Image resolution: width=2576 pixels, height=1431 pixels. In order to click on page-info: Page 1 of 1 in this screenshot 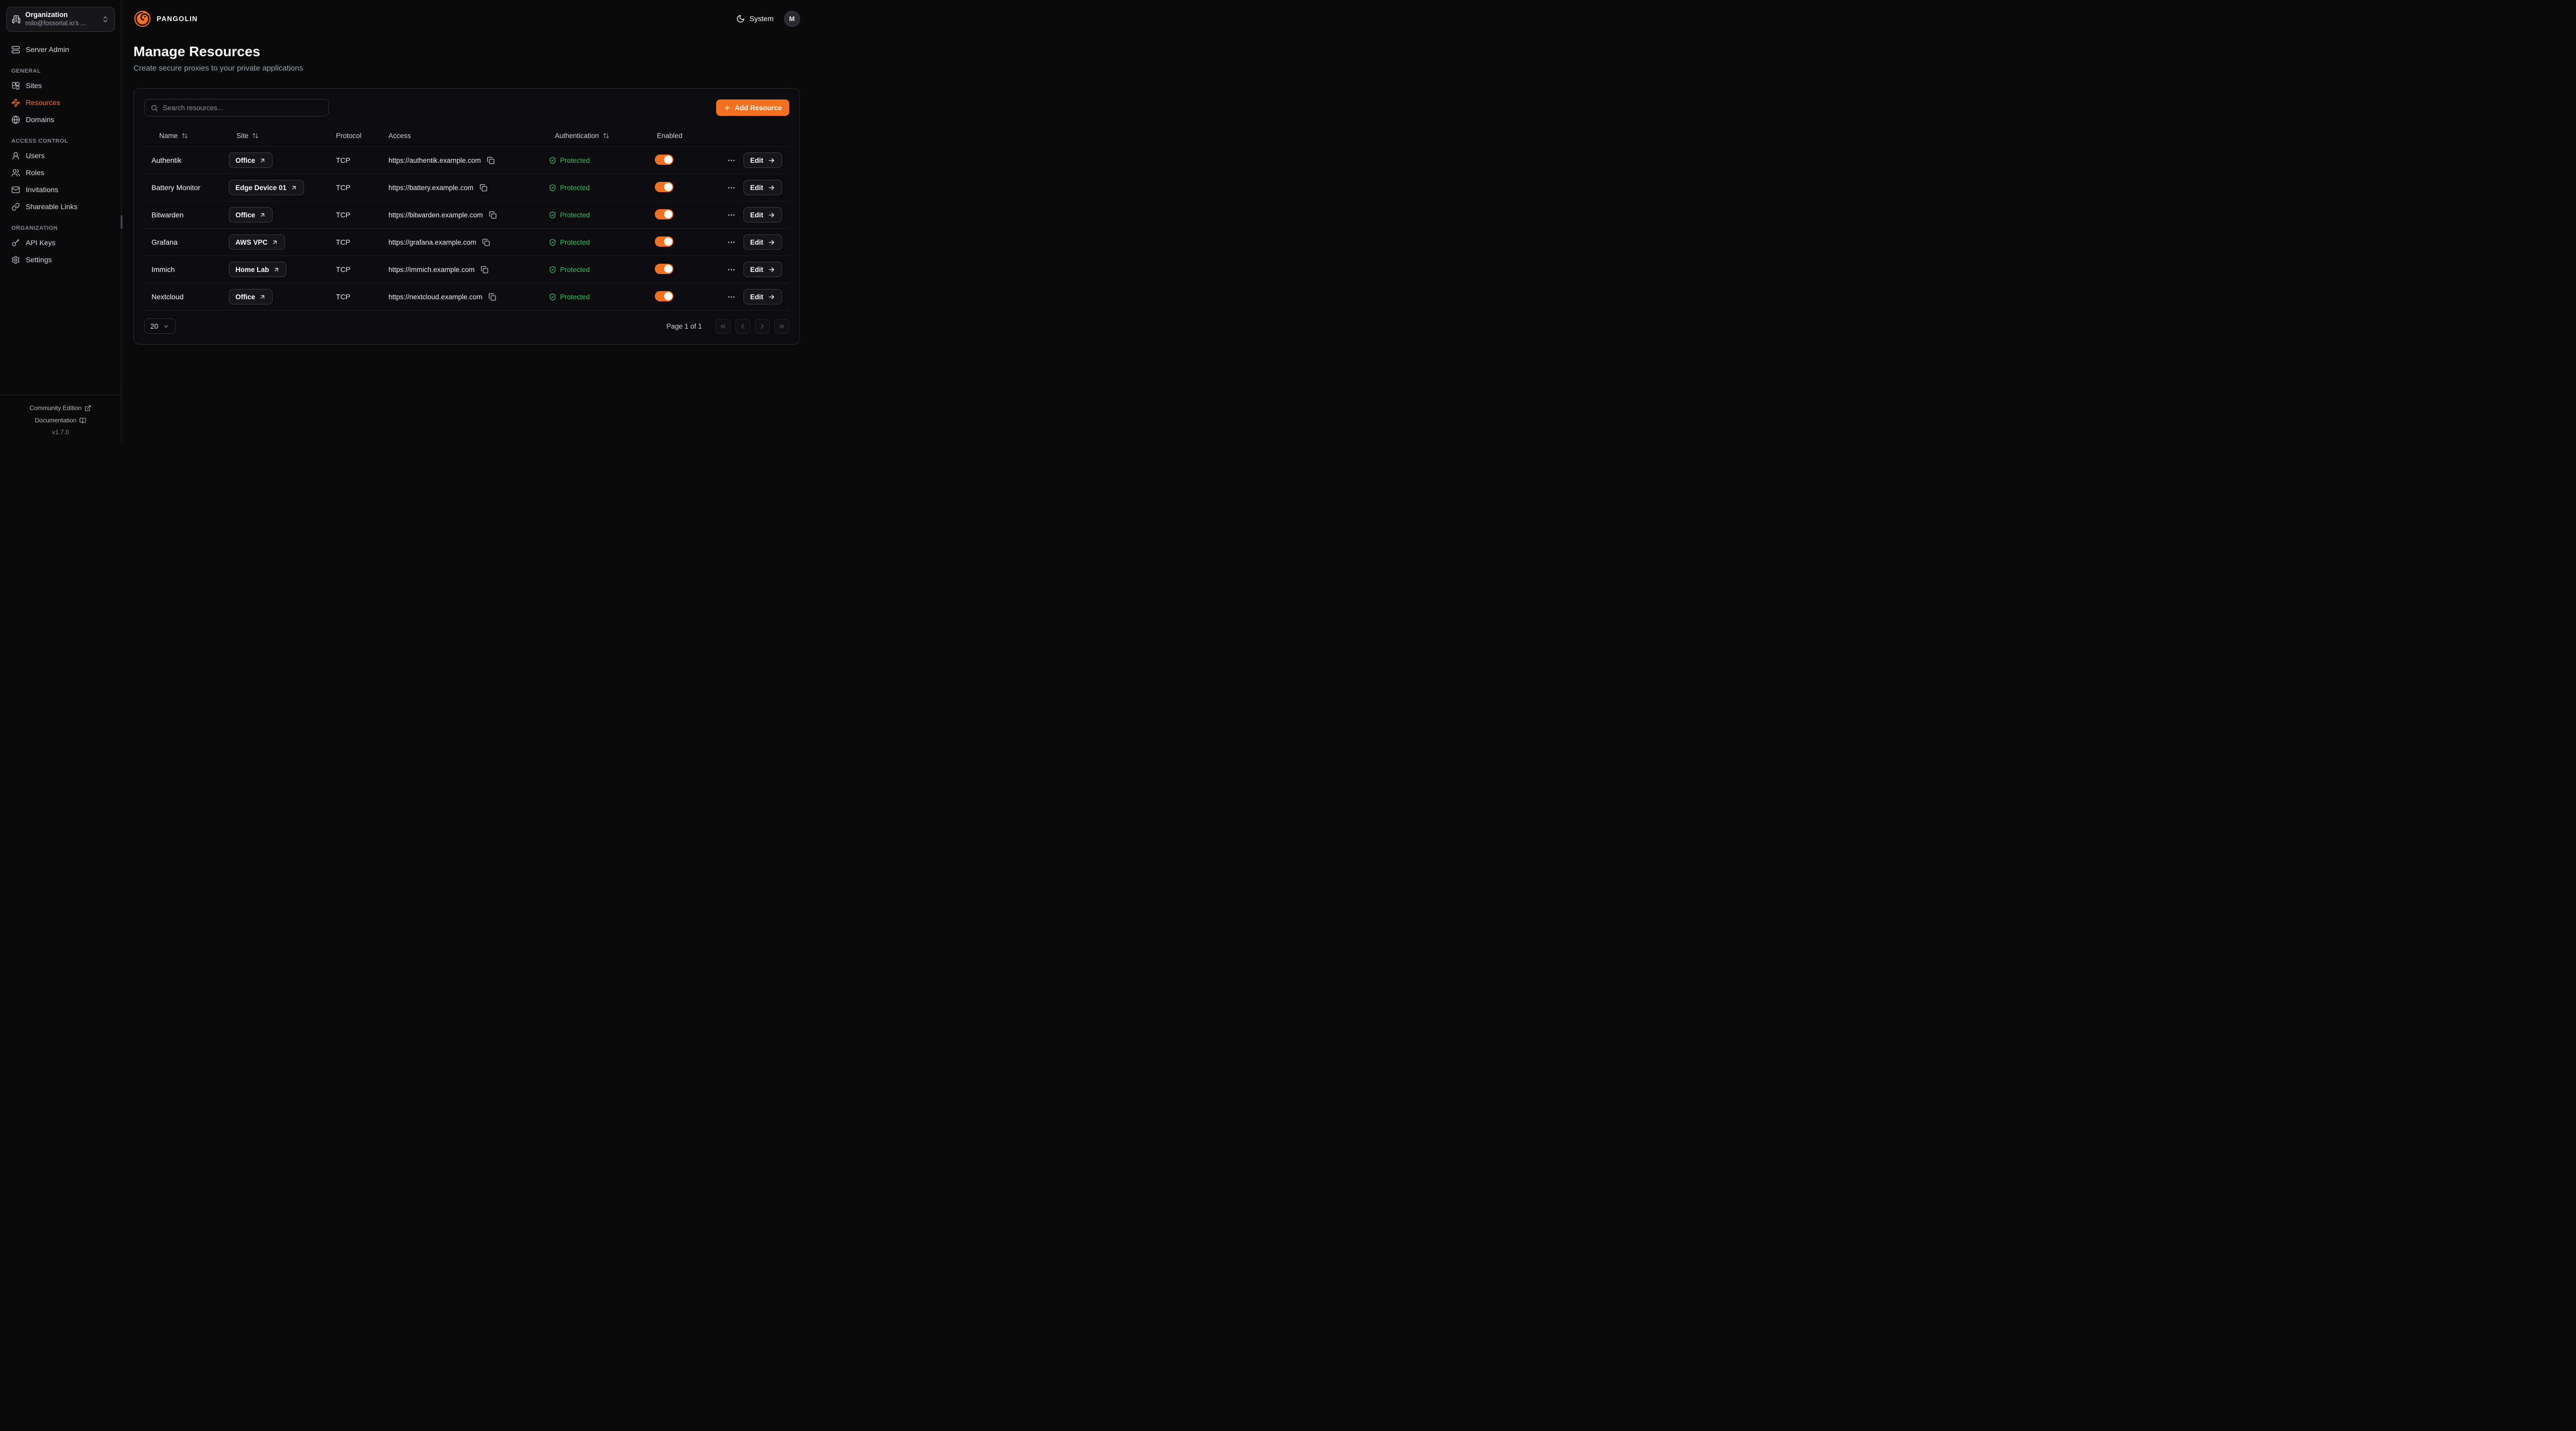, I will do `click(684, 326)`.